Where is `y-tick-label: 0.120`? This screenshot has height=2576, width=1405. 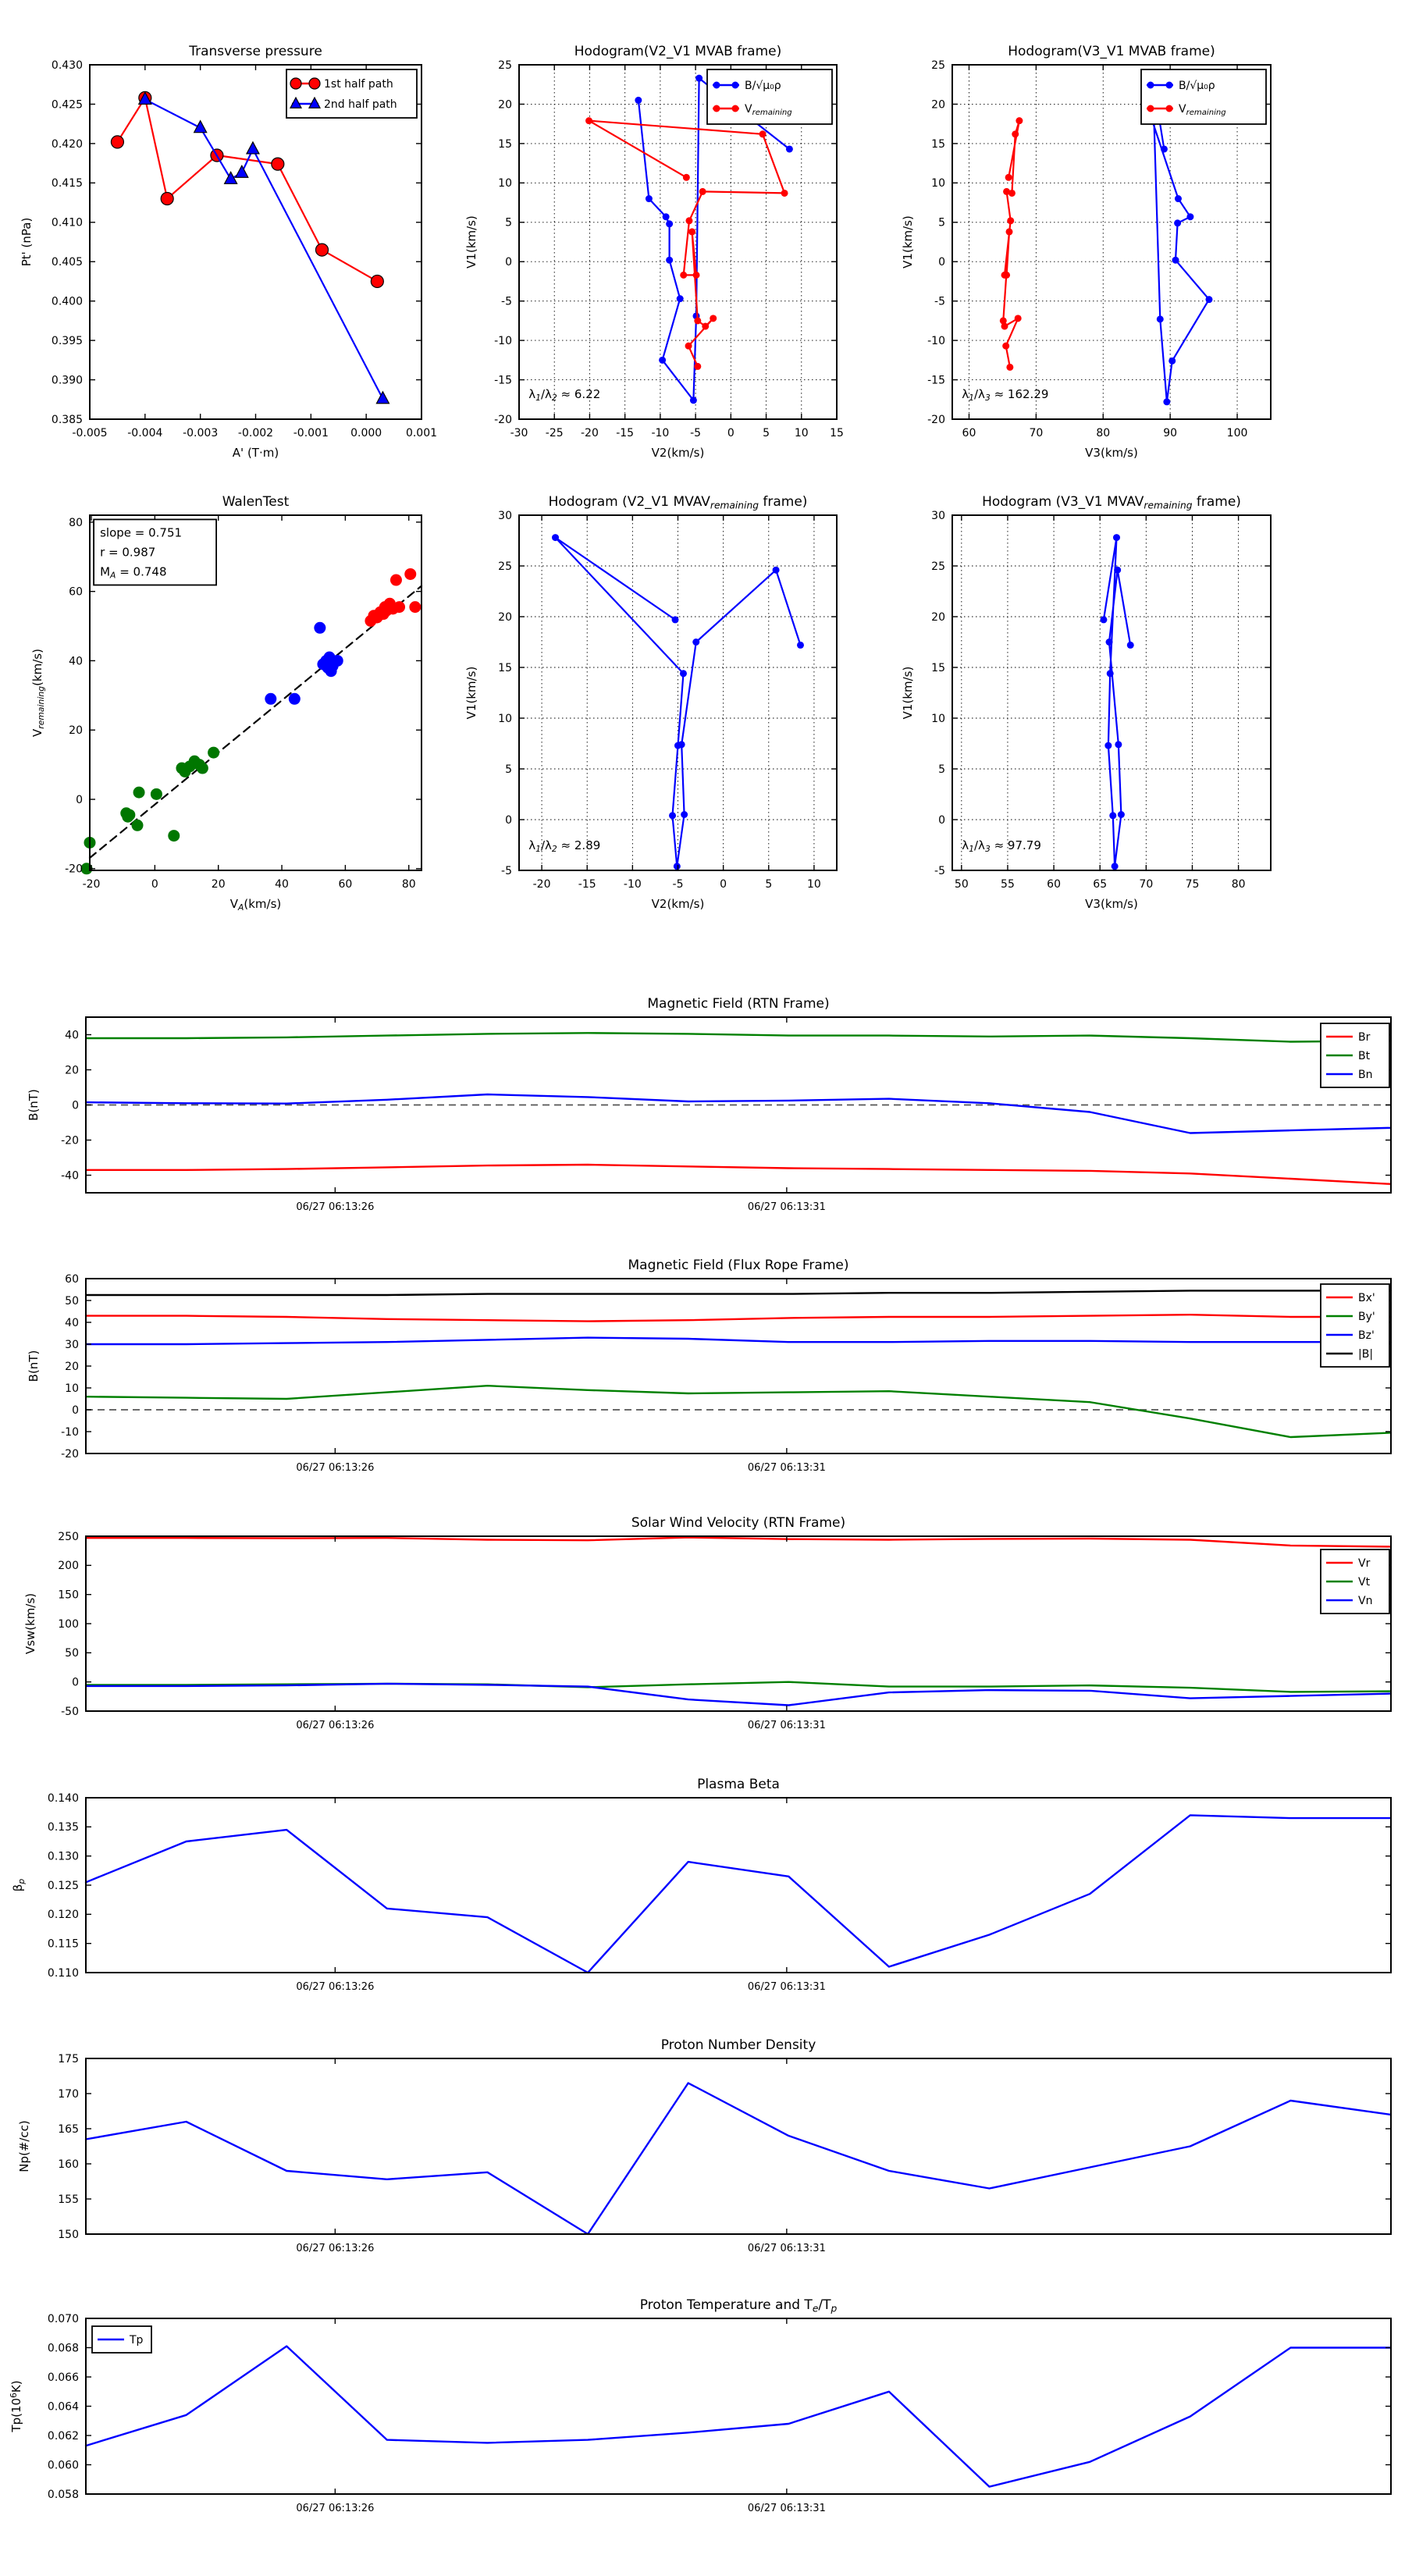 y-tick-label: 0.120 is located at coordinates (64, 1915).